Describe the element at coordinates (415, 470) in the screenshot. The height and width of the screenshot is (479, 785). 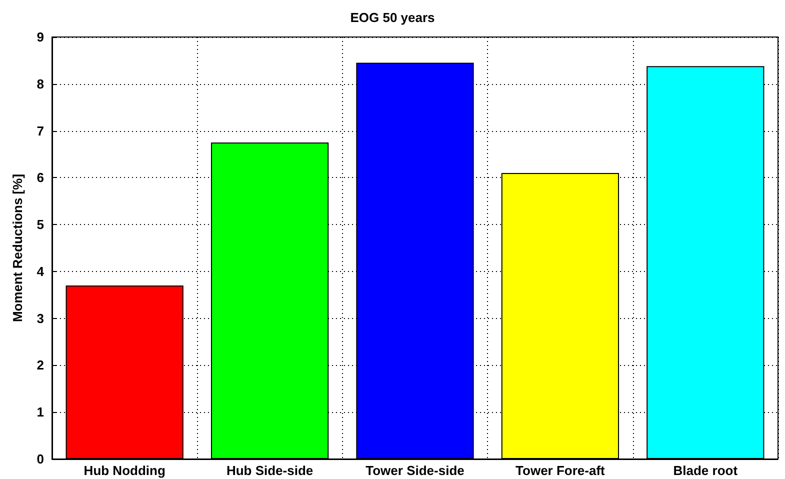
I see `x-tick-label: Tower Side-side` at that location.